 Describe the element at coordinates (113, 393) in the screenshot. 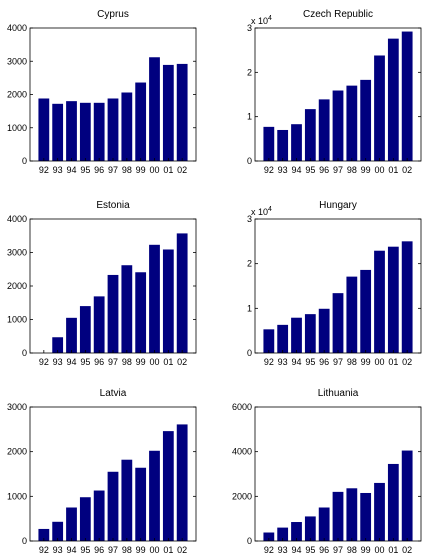

I see `chart-title: Latvia` at that location.